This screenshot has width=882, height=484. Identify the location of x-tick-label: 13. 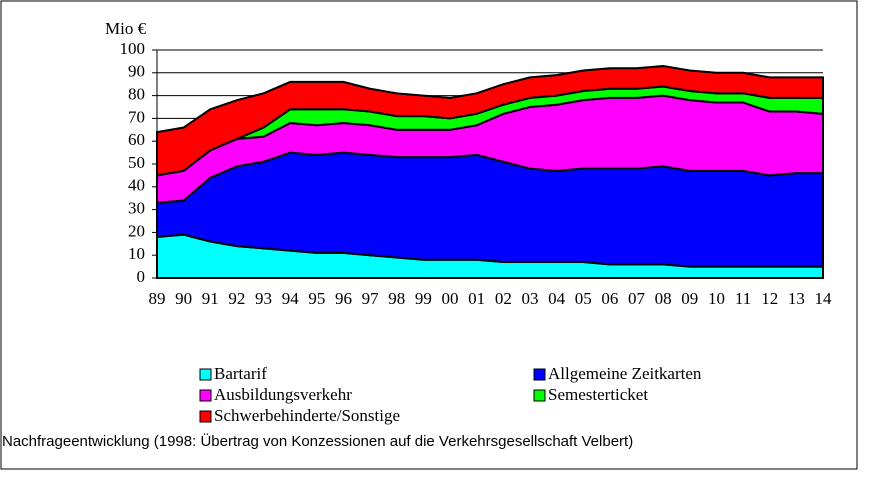
(796, 298).